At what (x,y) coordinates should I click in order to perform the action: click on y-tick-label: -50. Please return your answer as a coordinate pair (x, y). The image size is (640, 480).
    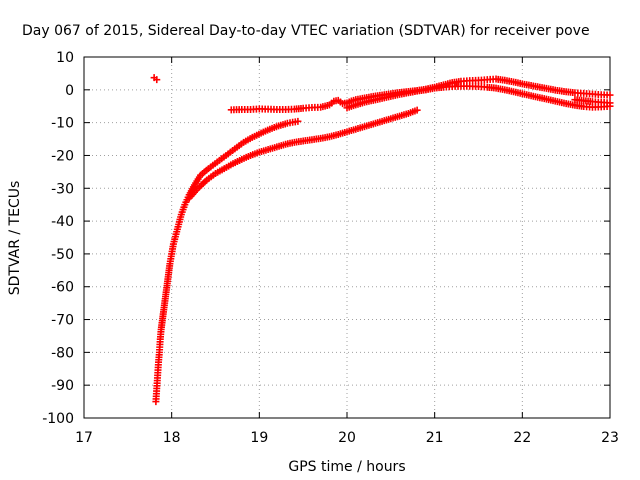
    Looking at the image, I should click on (62, 255).